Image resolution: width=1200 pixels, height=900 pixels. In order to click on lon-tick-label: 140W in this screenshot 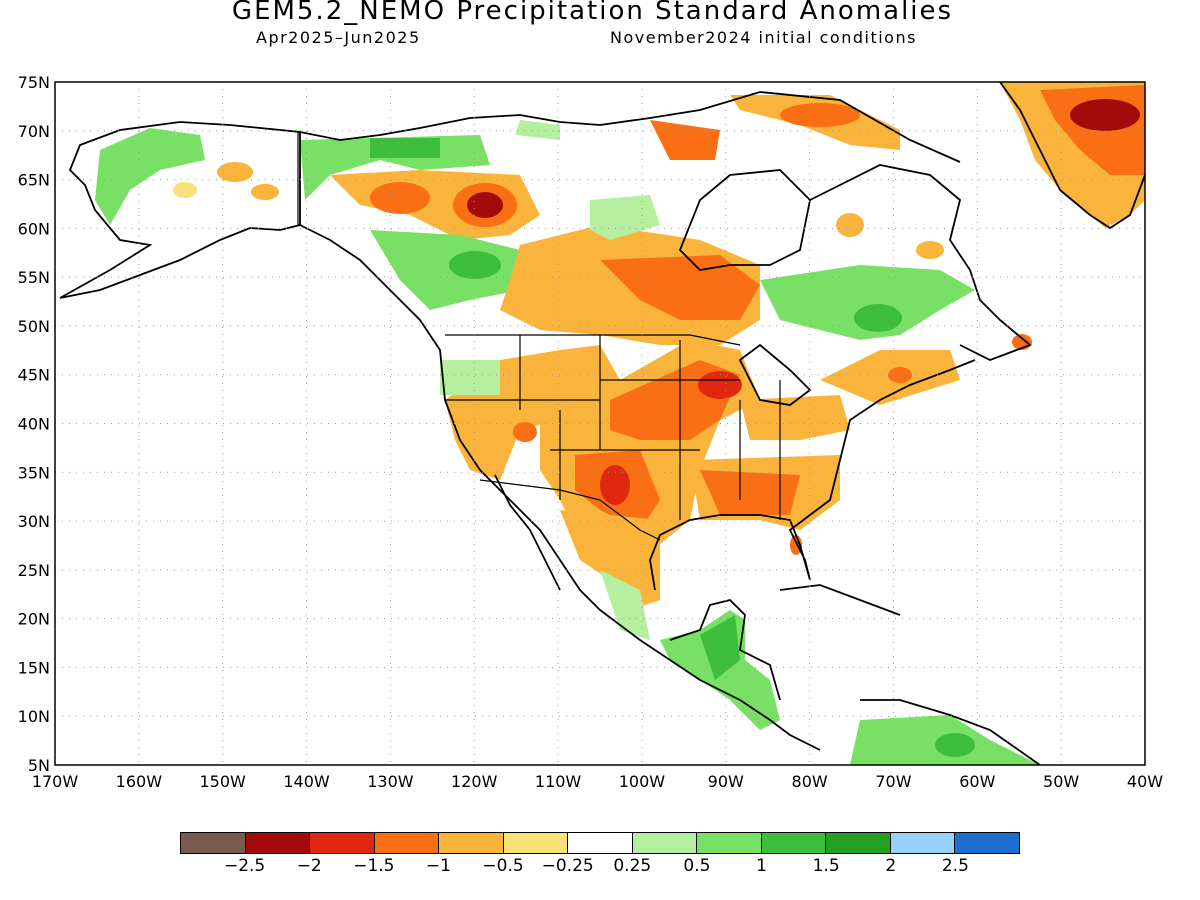, I will do `click(306, 781)`.